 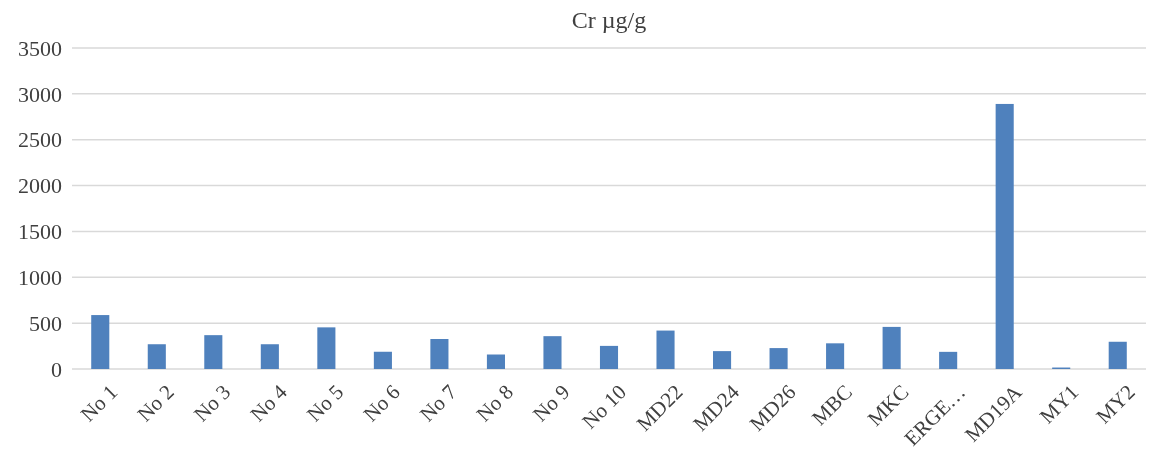 What do you see at coordinates (56, 369) in the screenshot?
I see `y-tick-label: 0` at bounding box center [56, 369].